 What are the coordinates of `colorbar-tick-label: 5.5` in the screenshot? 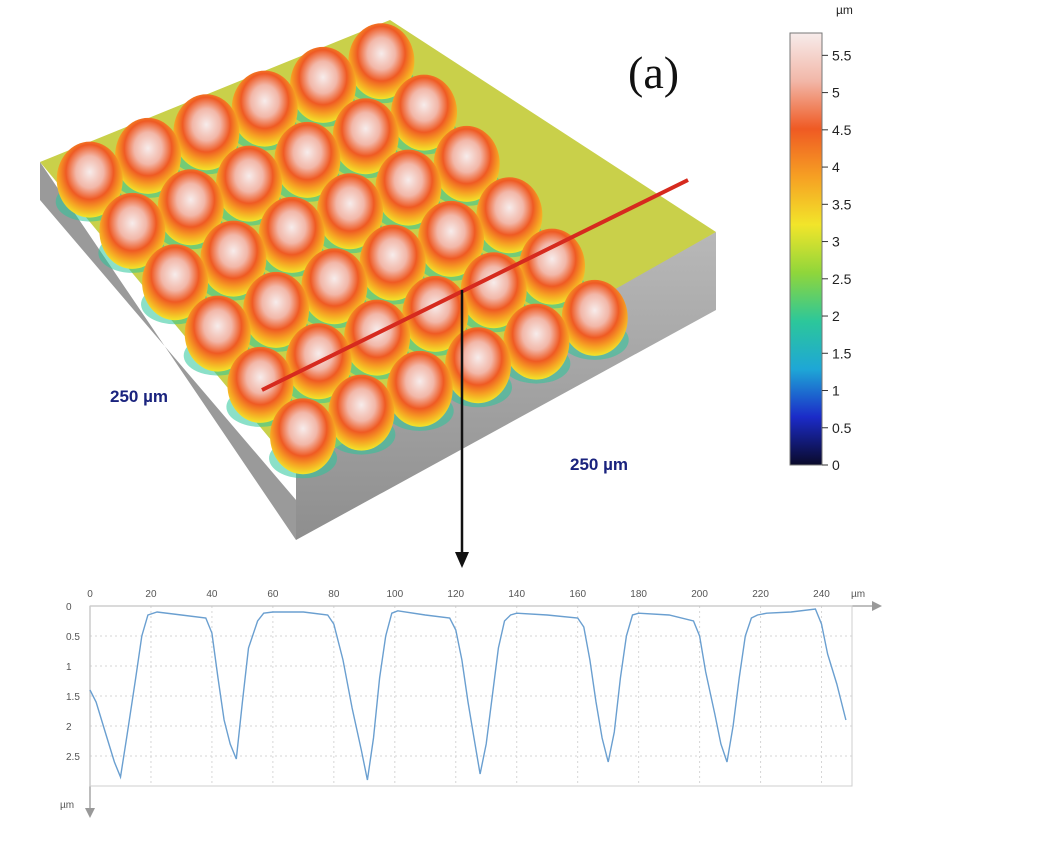 It's located at (842, 55).